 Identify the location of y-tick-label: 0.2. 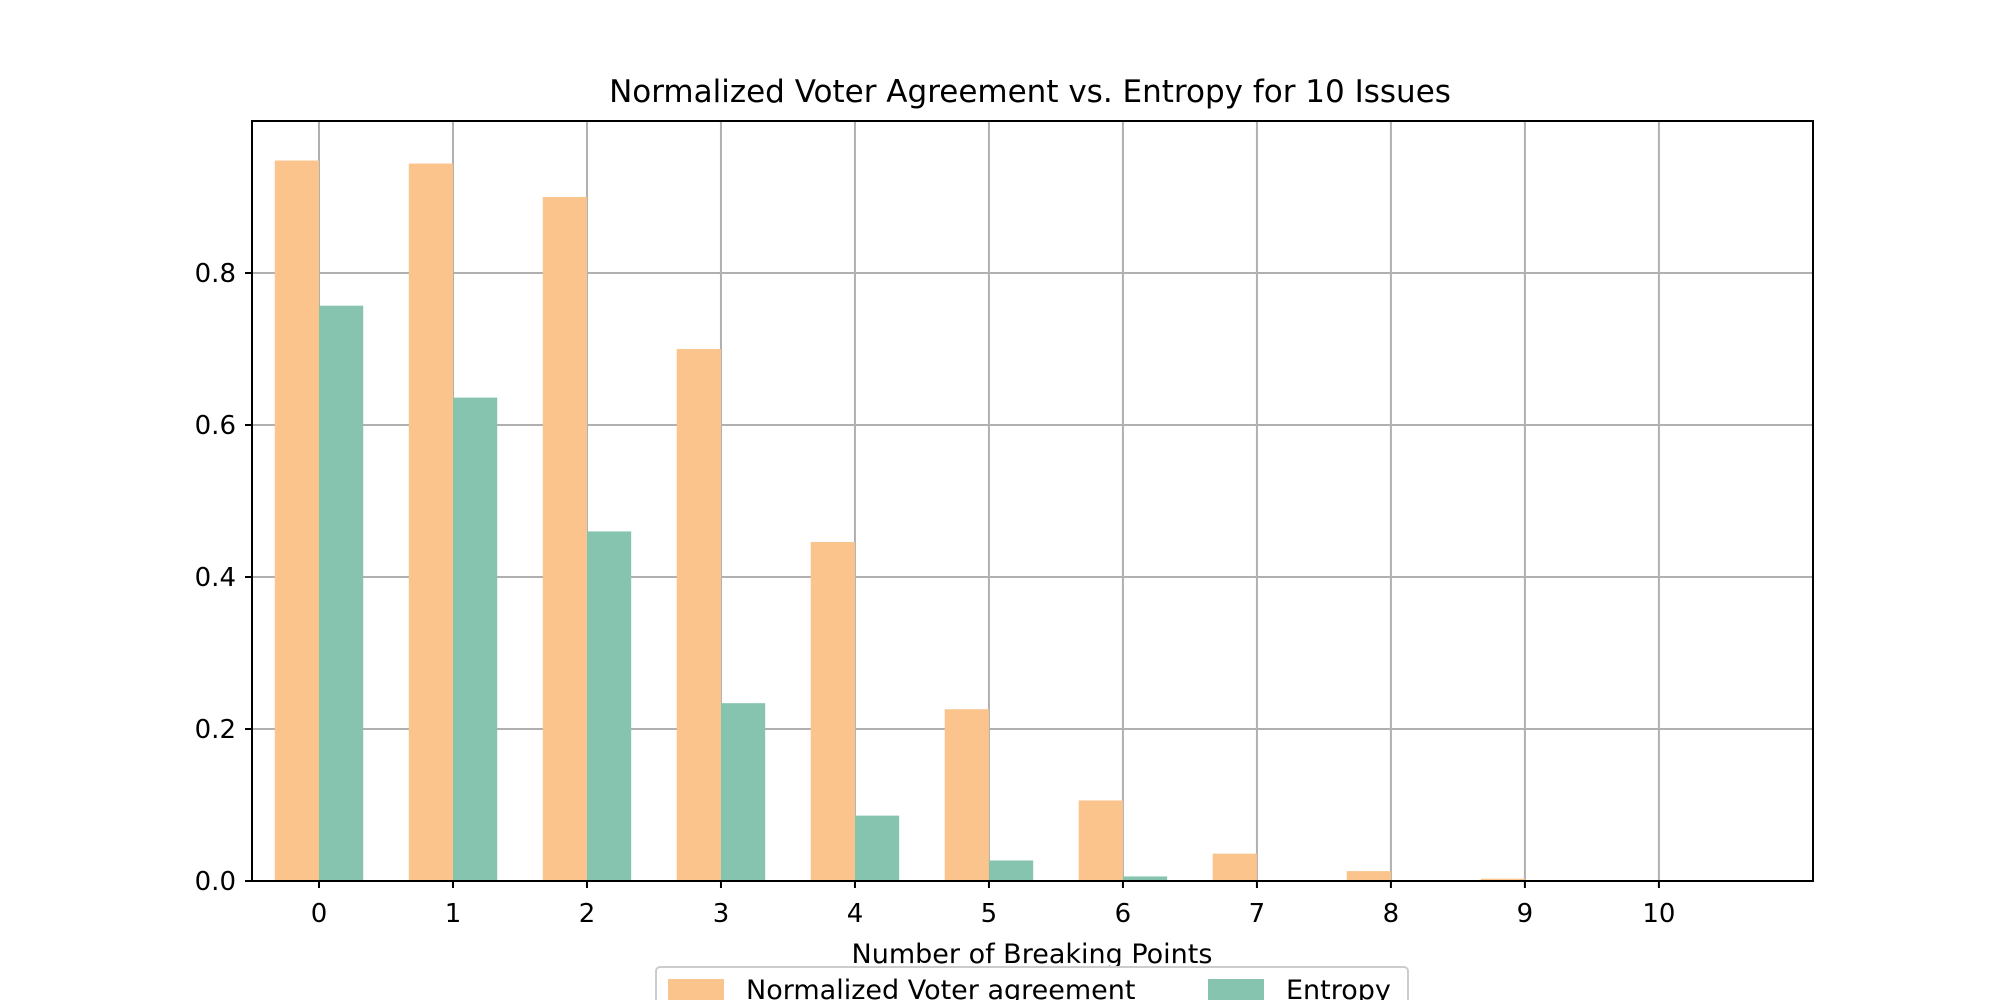
(215, 730).